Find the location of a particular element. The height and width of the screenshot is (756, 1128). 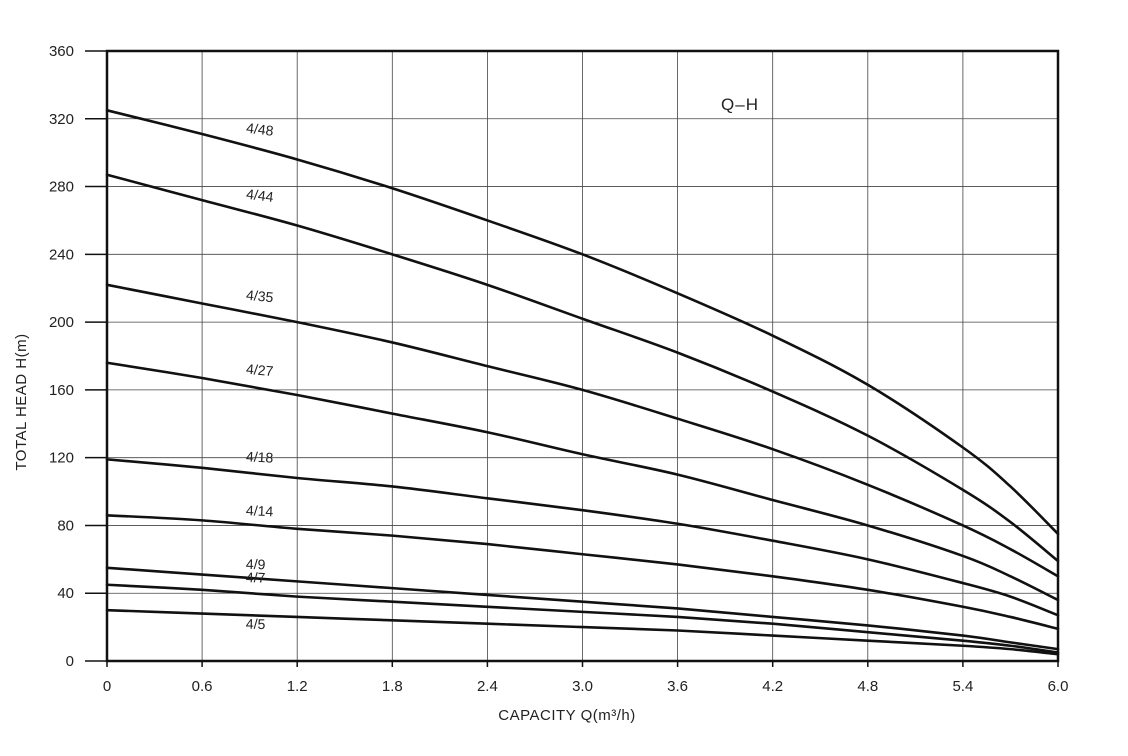

x-tick-label: 3.6 is located at coordinates (677, 686).